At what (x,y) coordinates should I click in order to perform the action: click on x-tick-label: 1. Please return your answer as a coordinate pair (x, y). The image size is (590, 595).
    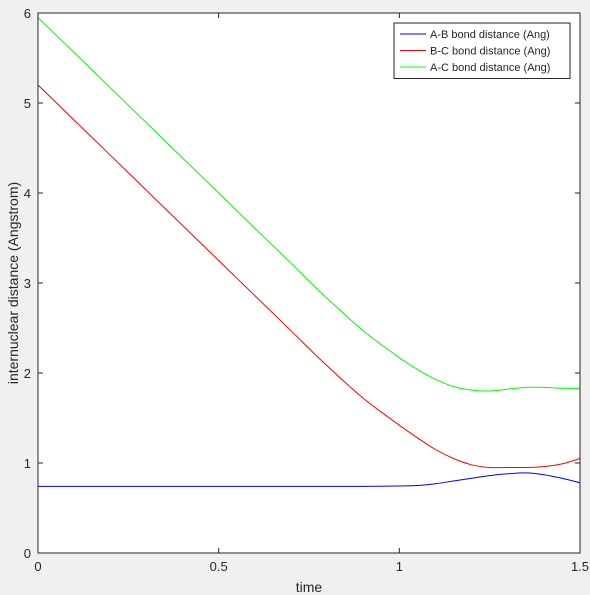
    Looking at the image, I should click on (399, 566).